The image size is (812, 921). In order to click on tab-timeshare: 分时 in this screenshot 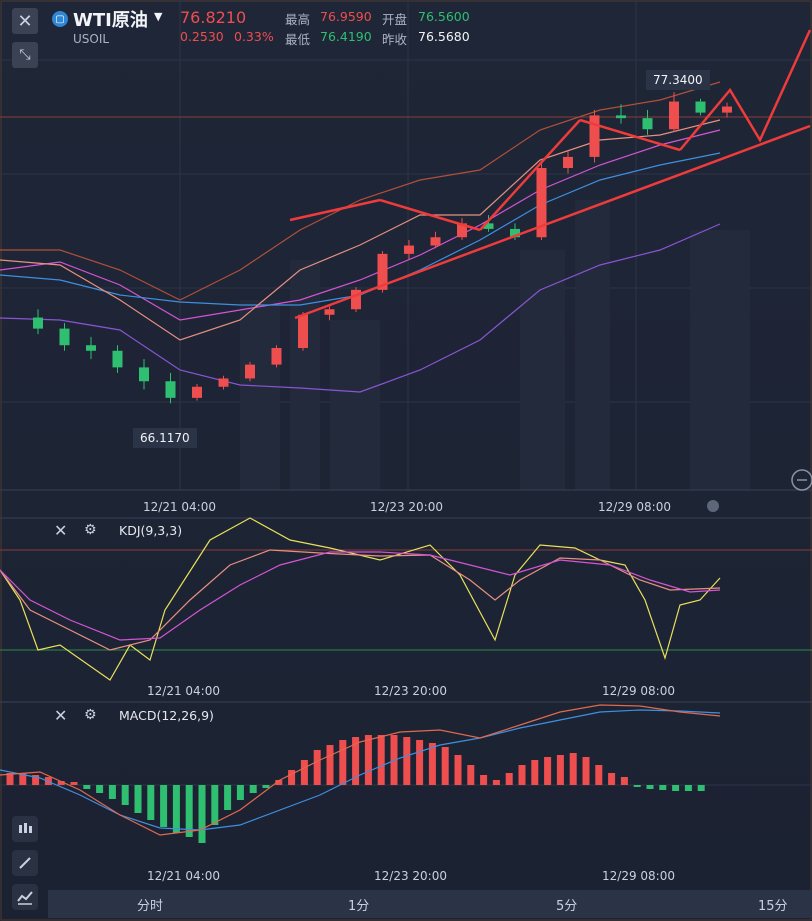, I will do `click(150, 906)`.